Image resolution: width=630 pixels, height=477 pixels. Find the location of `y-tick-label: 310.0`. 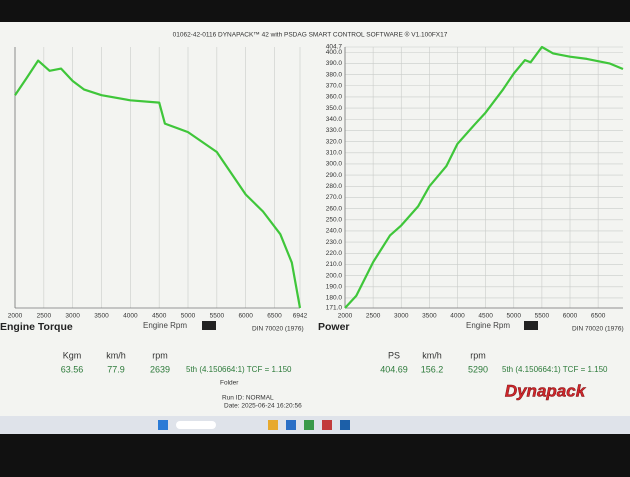

y-tick-label: 310.0 is located at coordinates (334, 152).